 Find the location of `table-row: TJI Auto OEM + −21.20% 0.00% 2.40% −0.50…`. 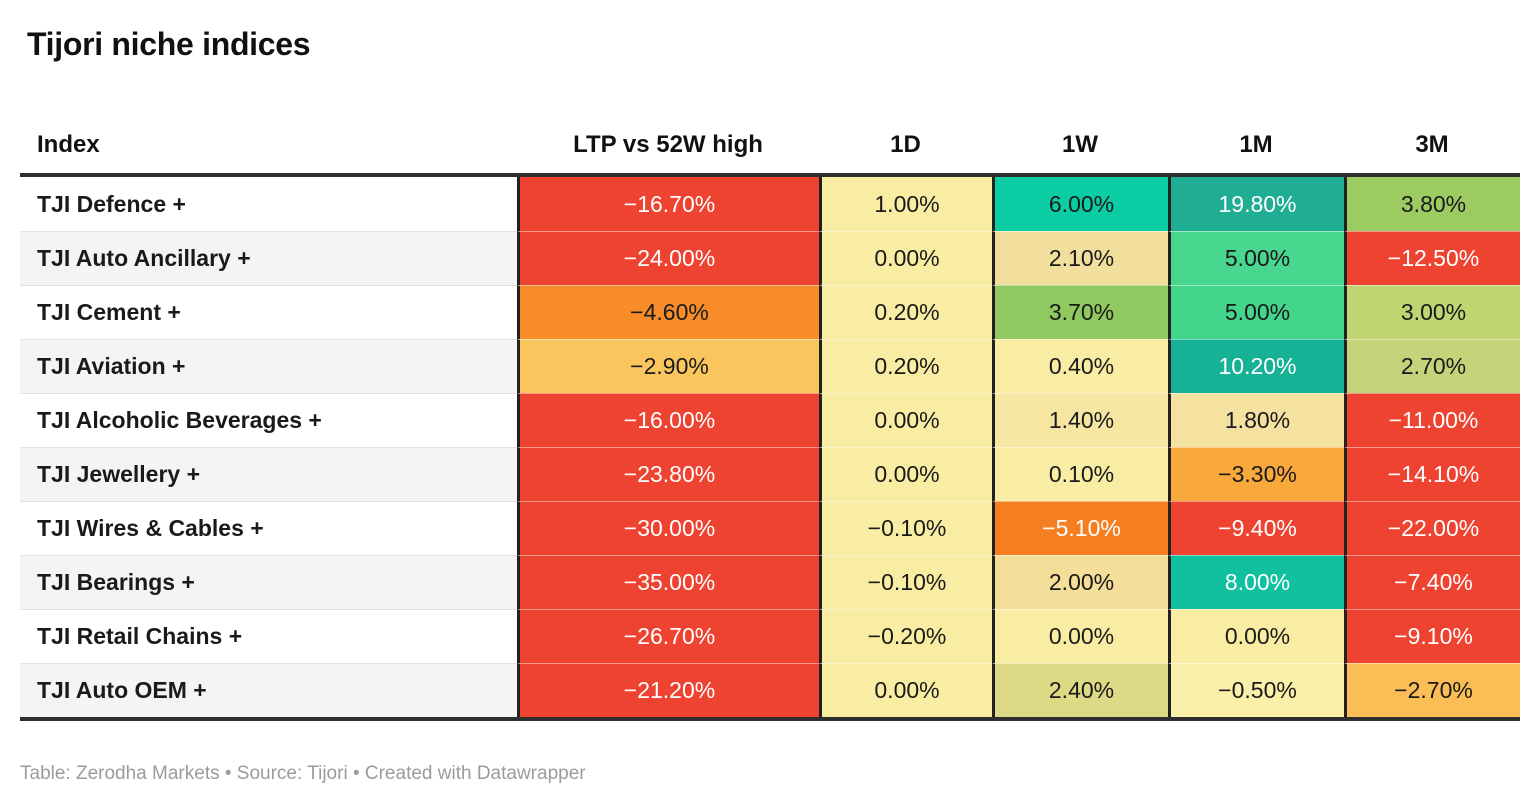

table-row: TJI Auto OEM + −21.20% 0.00% 2.40% −0.50… is located at coordinates (770, 690).